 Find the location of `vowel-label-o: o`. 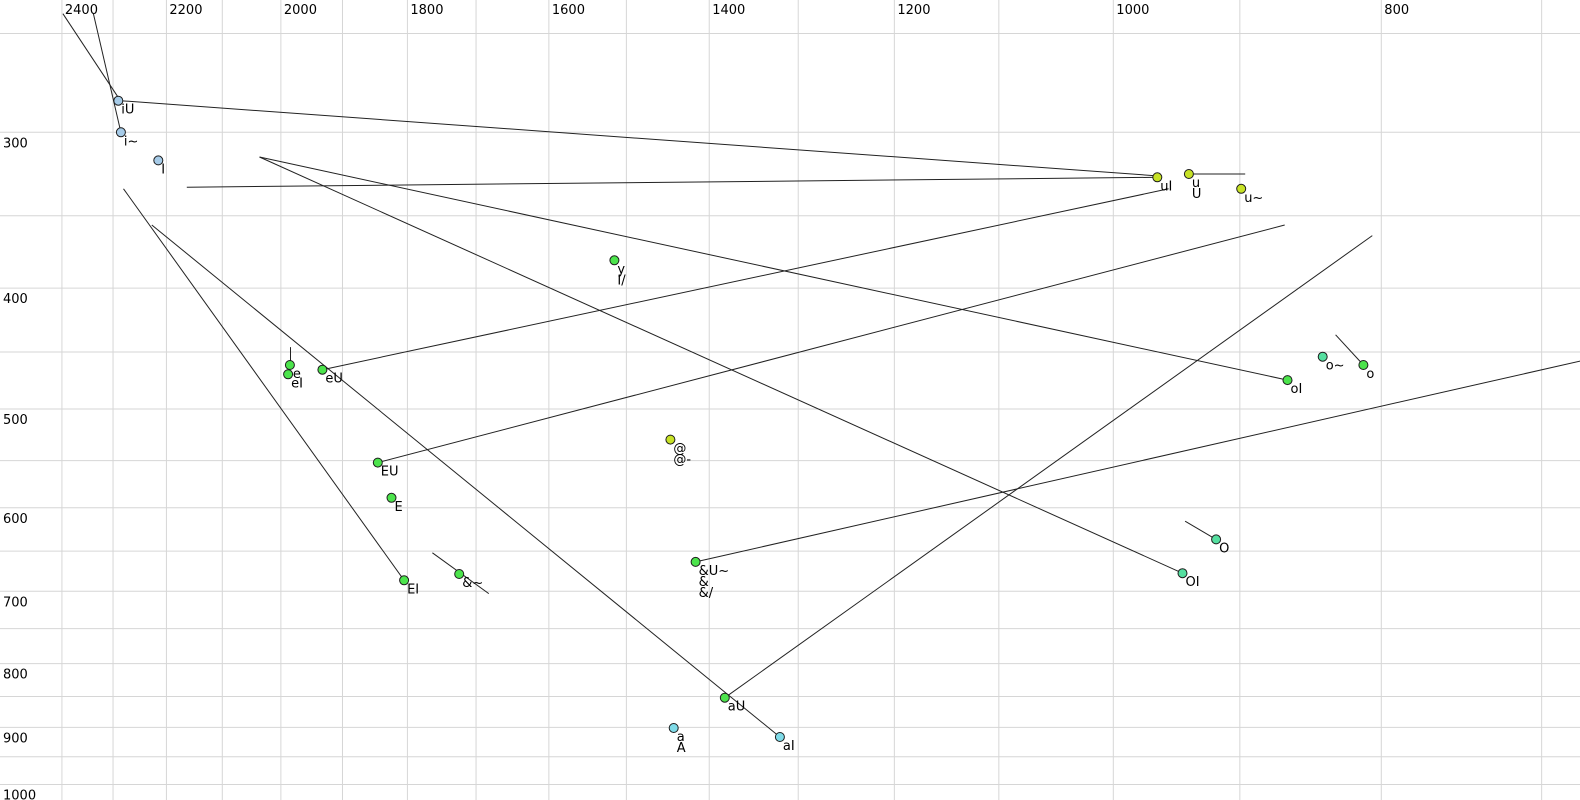

vowel-label-o: o is located at coordinates (1370, 374).